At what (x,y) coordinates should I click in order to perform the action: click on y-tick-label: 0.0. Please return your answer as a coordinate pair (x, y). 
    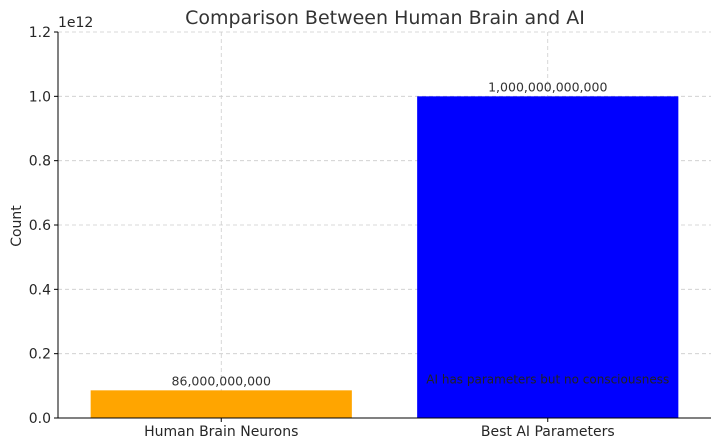
    Looking at the image, I should click on (40, 419).